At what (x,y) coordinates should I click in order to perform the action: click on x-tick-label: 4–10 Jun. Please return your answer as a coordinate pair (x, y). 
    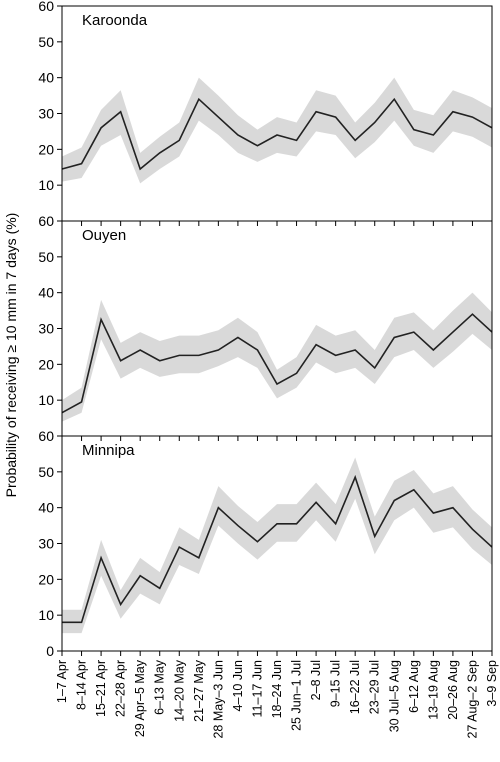
    Looking at the image, I should click on (238, 685).